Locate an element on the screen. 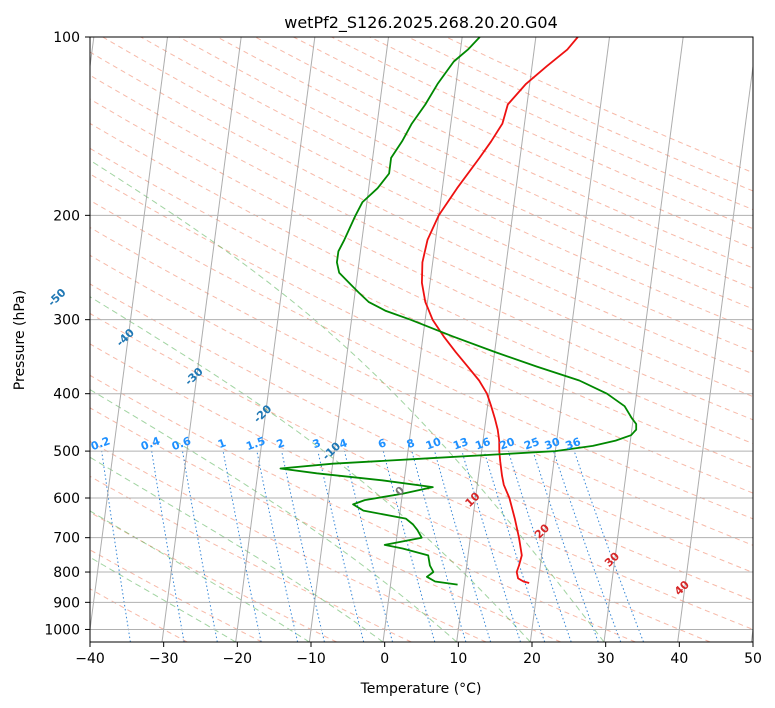 This screenshot has height=708, width=775. x-tick-label: 10 is located at coordinates (458, 659).